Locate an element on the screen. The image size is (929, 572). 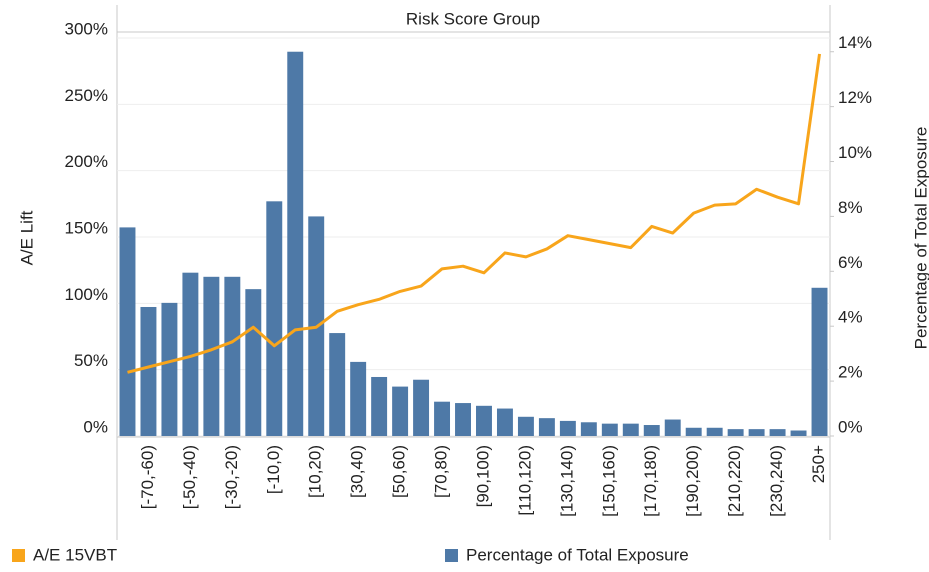
x-tick-label: 250+ is located at coordinates (818, 464).